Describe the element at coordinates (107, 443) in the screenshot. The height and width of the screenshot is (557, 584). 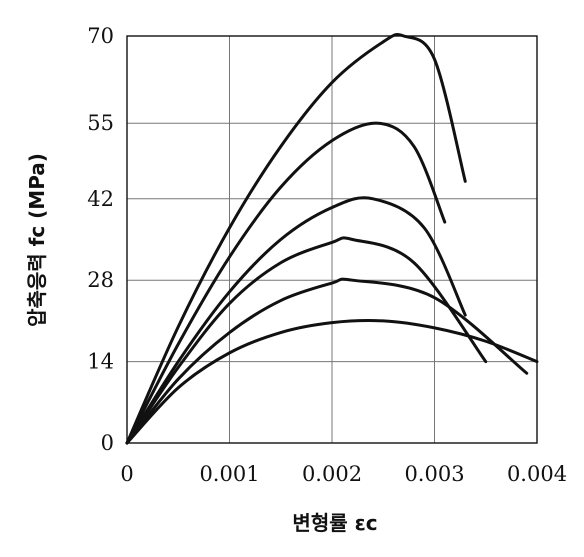
I see `y-tick-label: 0` at that location.